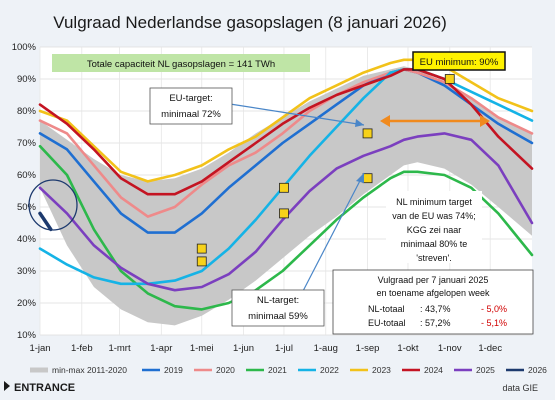  What do you see at coordinates (435, 323) in the screenshot?
I see `stats-eu-value: : 57,2%` at bounding box center [435, 323].